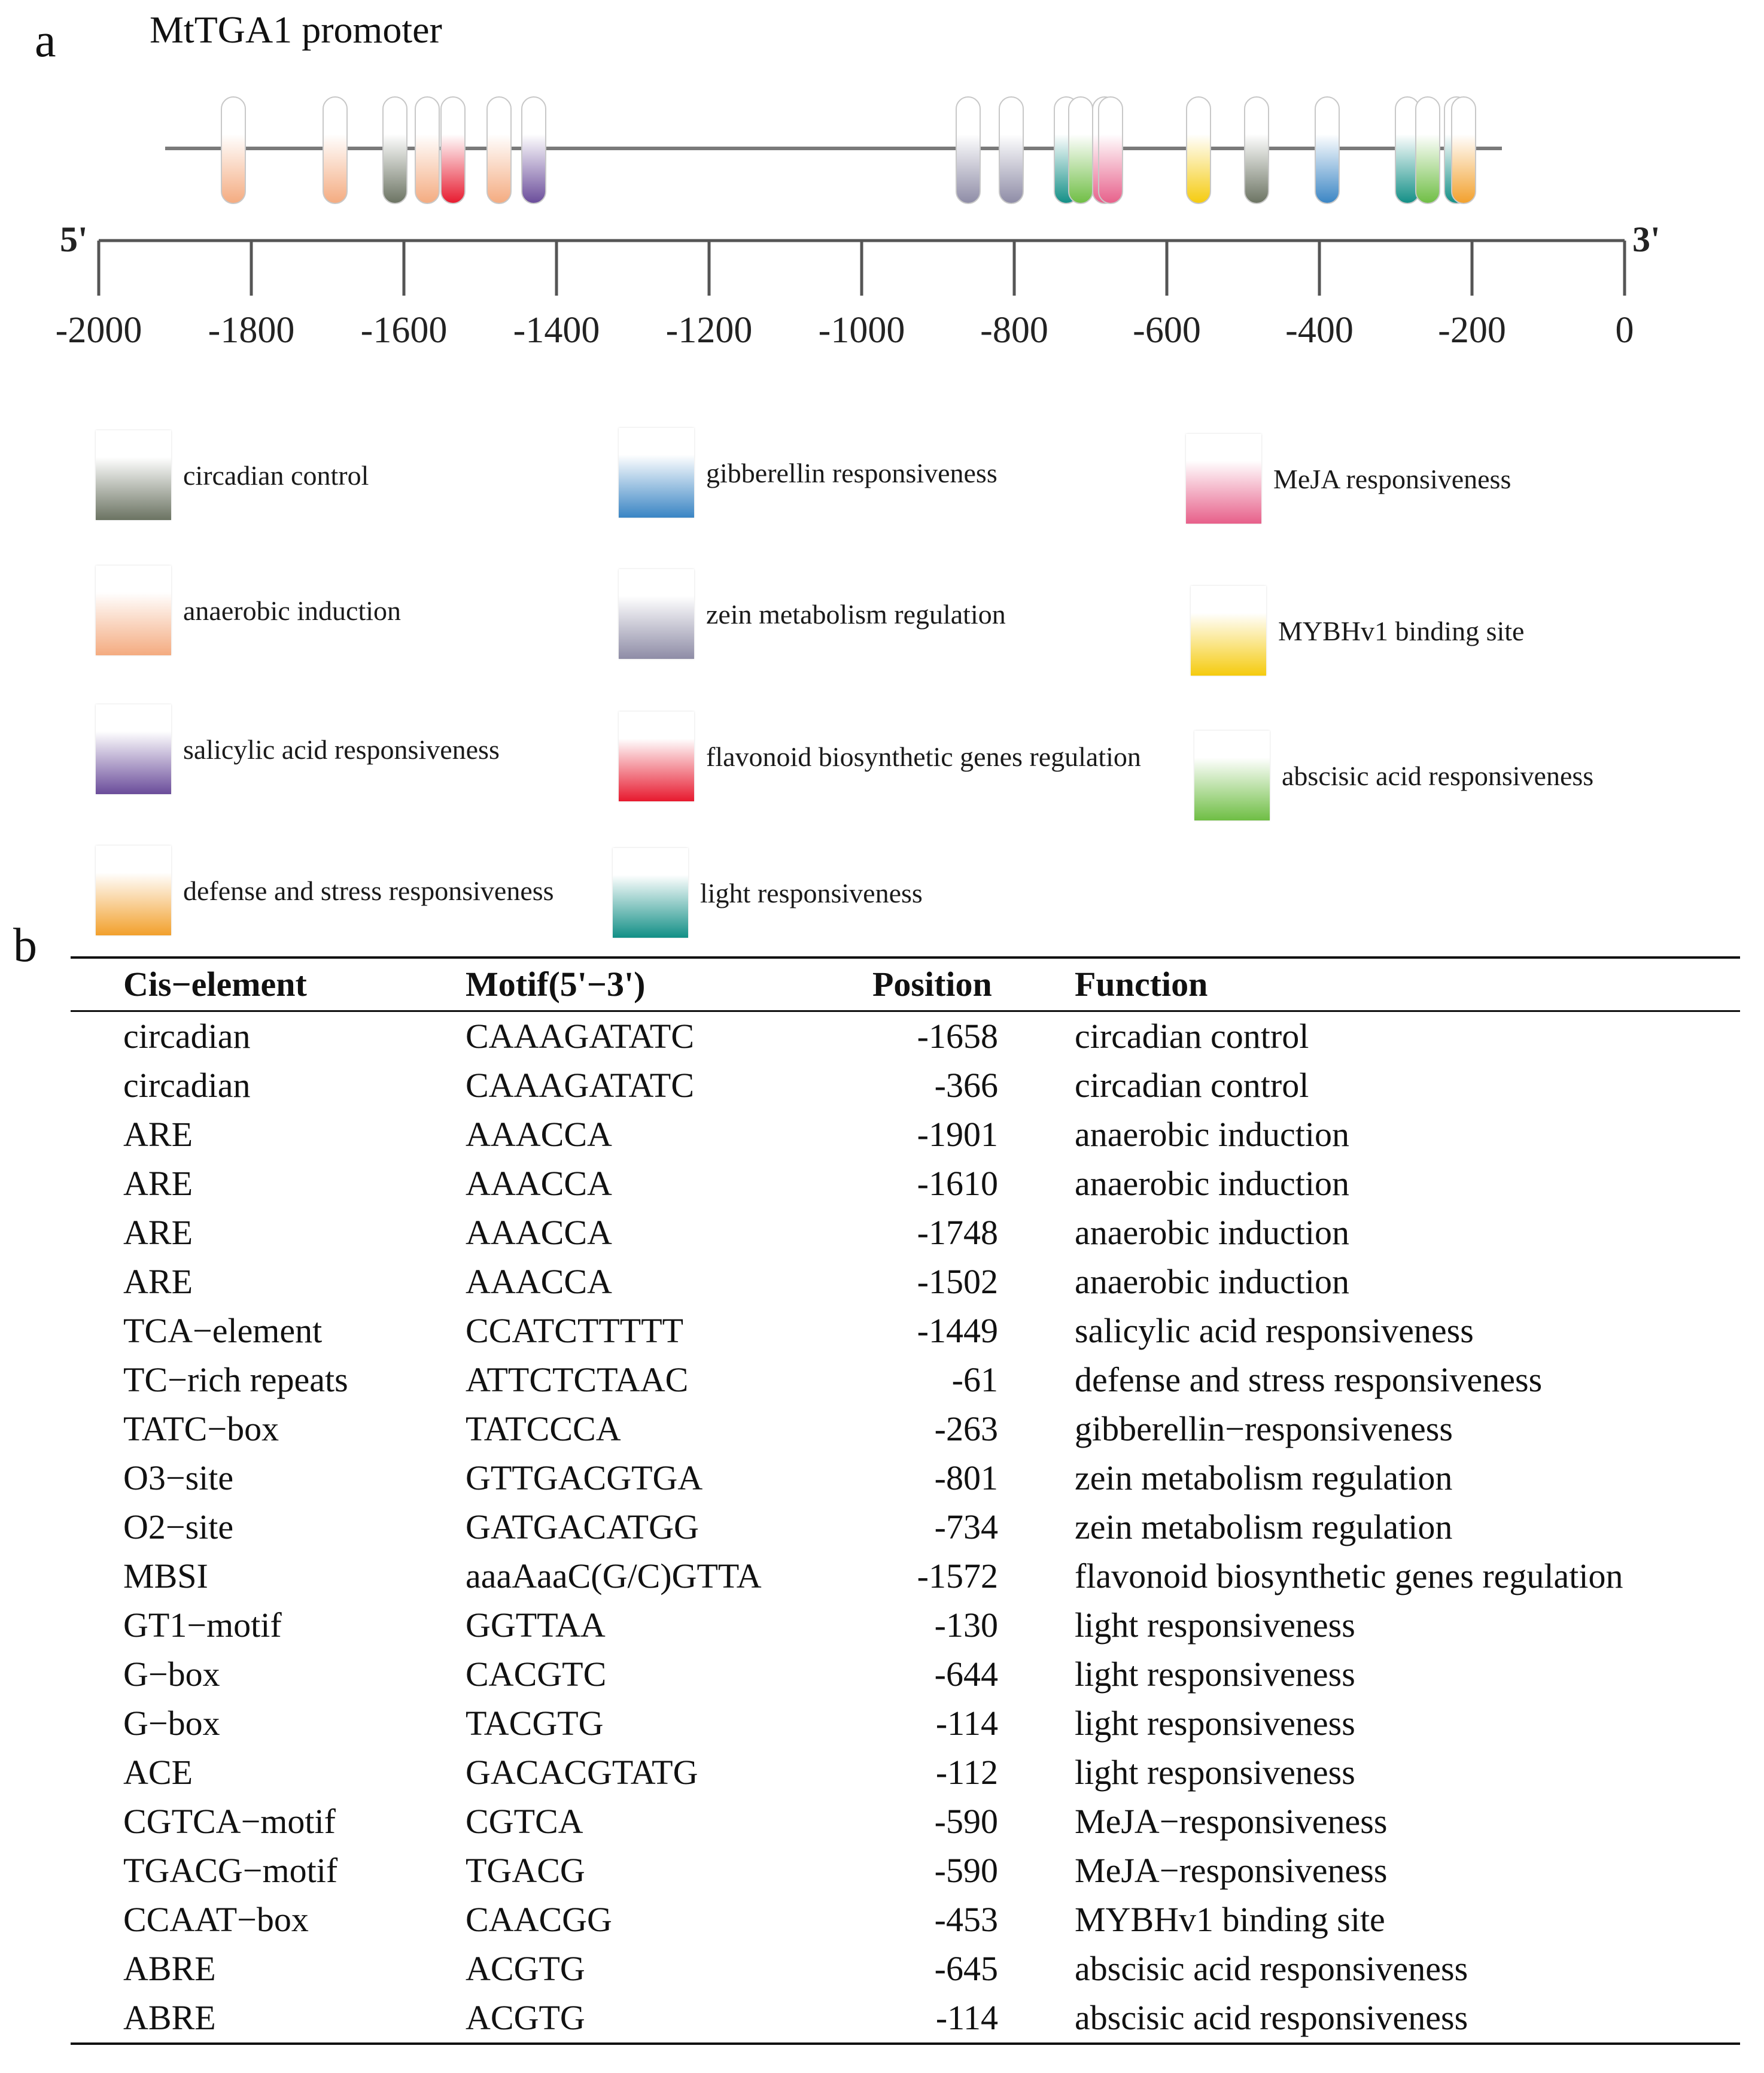 Image resolution: width=1764 pixels, height=2073 pixels. I want to click on cell-position: -366, so click(966, 1085).